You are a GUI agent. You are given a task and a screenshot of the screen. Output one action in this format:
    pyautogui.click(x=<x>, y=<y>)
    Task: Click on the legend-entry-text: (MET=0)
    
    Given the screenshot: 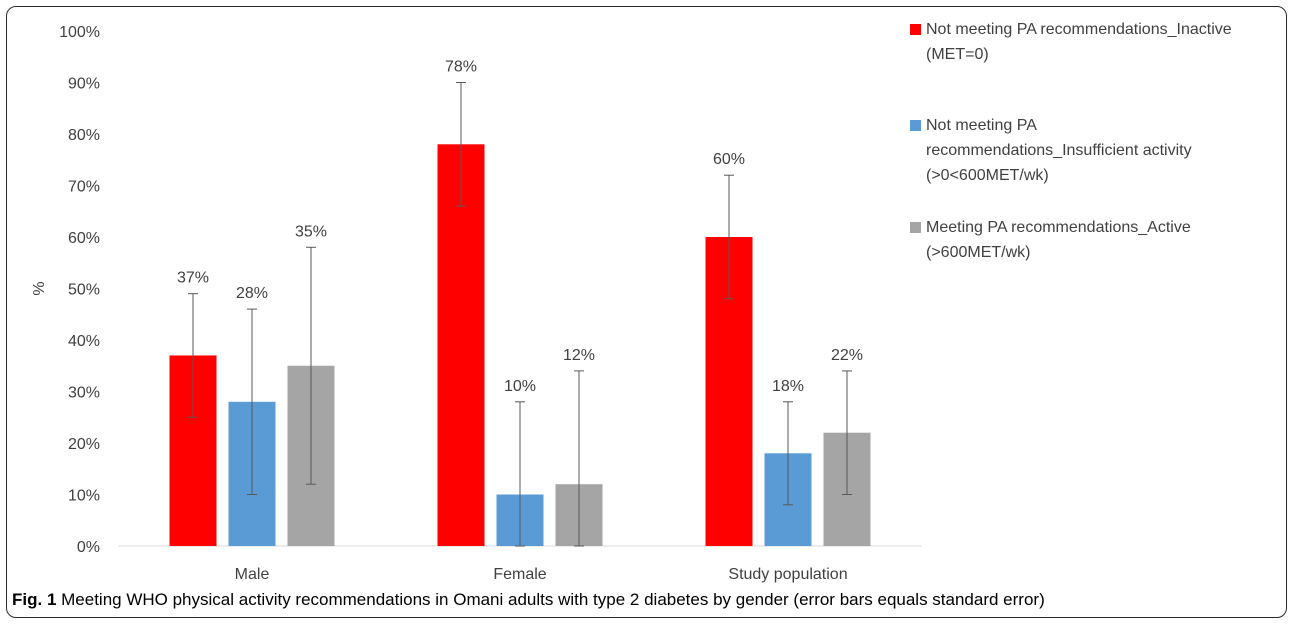 What is the action you would take?
    pyautogui.click(x=957, y=54)
    